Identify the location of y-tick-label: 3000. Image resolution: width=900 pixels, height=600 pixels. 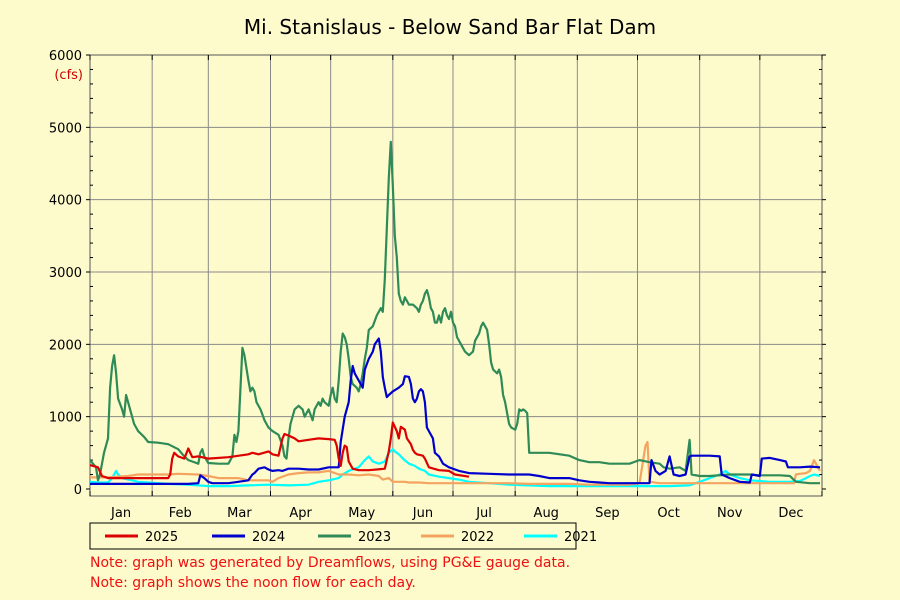
(65, 273).